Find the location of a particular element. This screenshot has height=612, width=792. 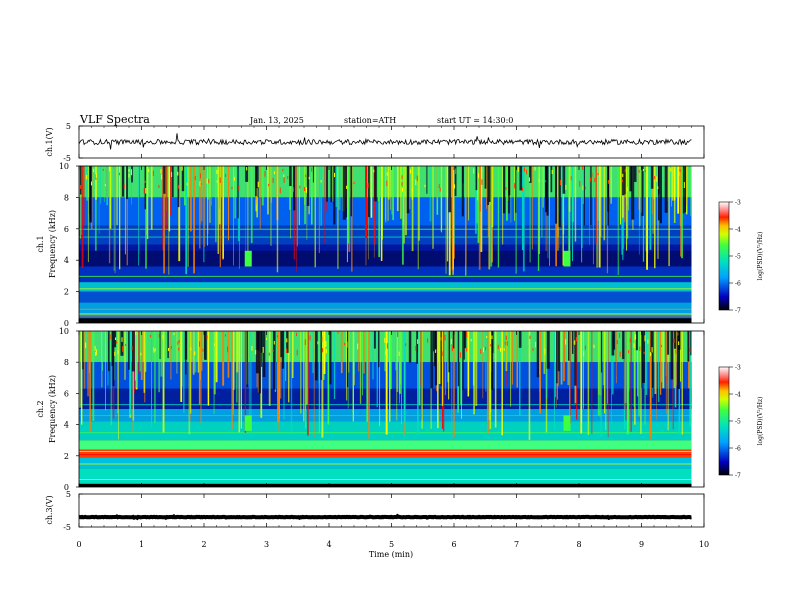

time-axis-label: Time (min) is located at coordinates (391, 554).